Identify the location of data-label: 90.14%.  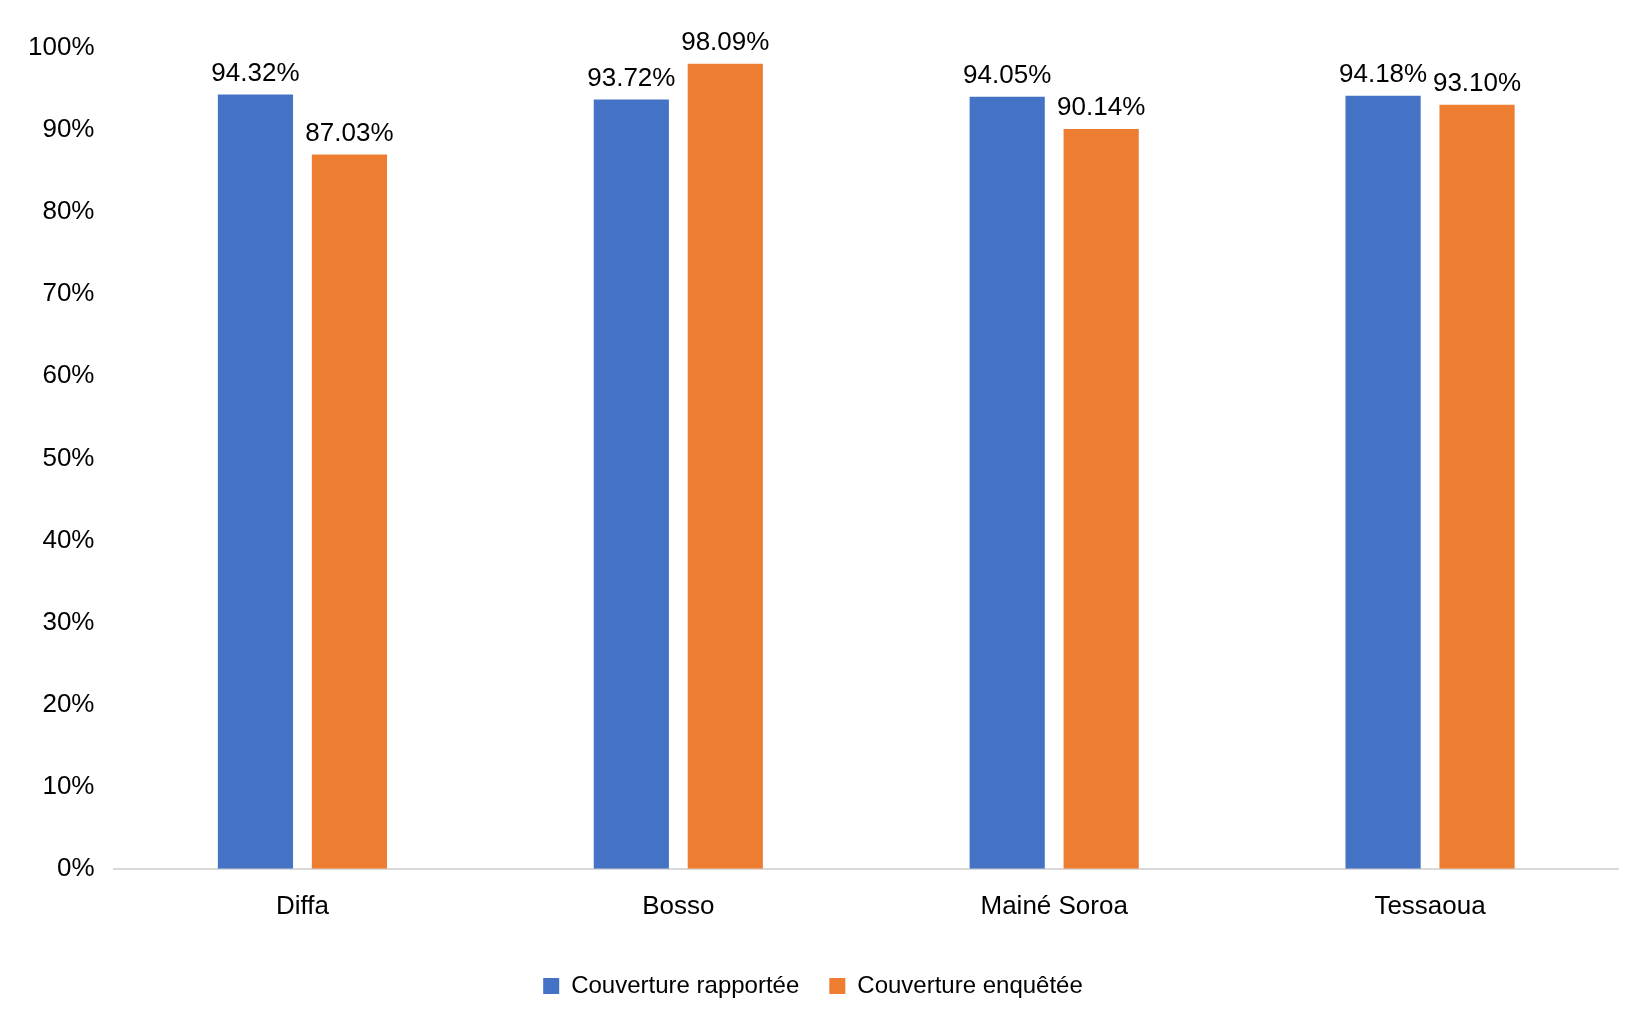
(1101, 106).